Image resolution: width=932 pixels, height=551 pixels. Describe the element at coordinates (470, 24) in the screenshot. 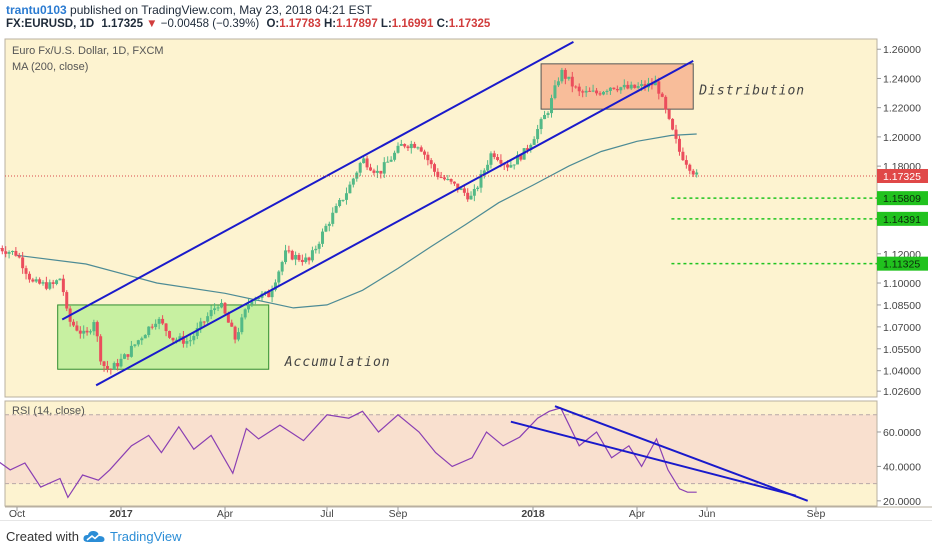

I see `close-value: 1.17325` at that location.